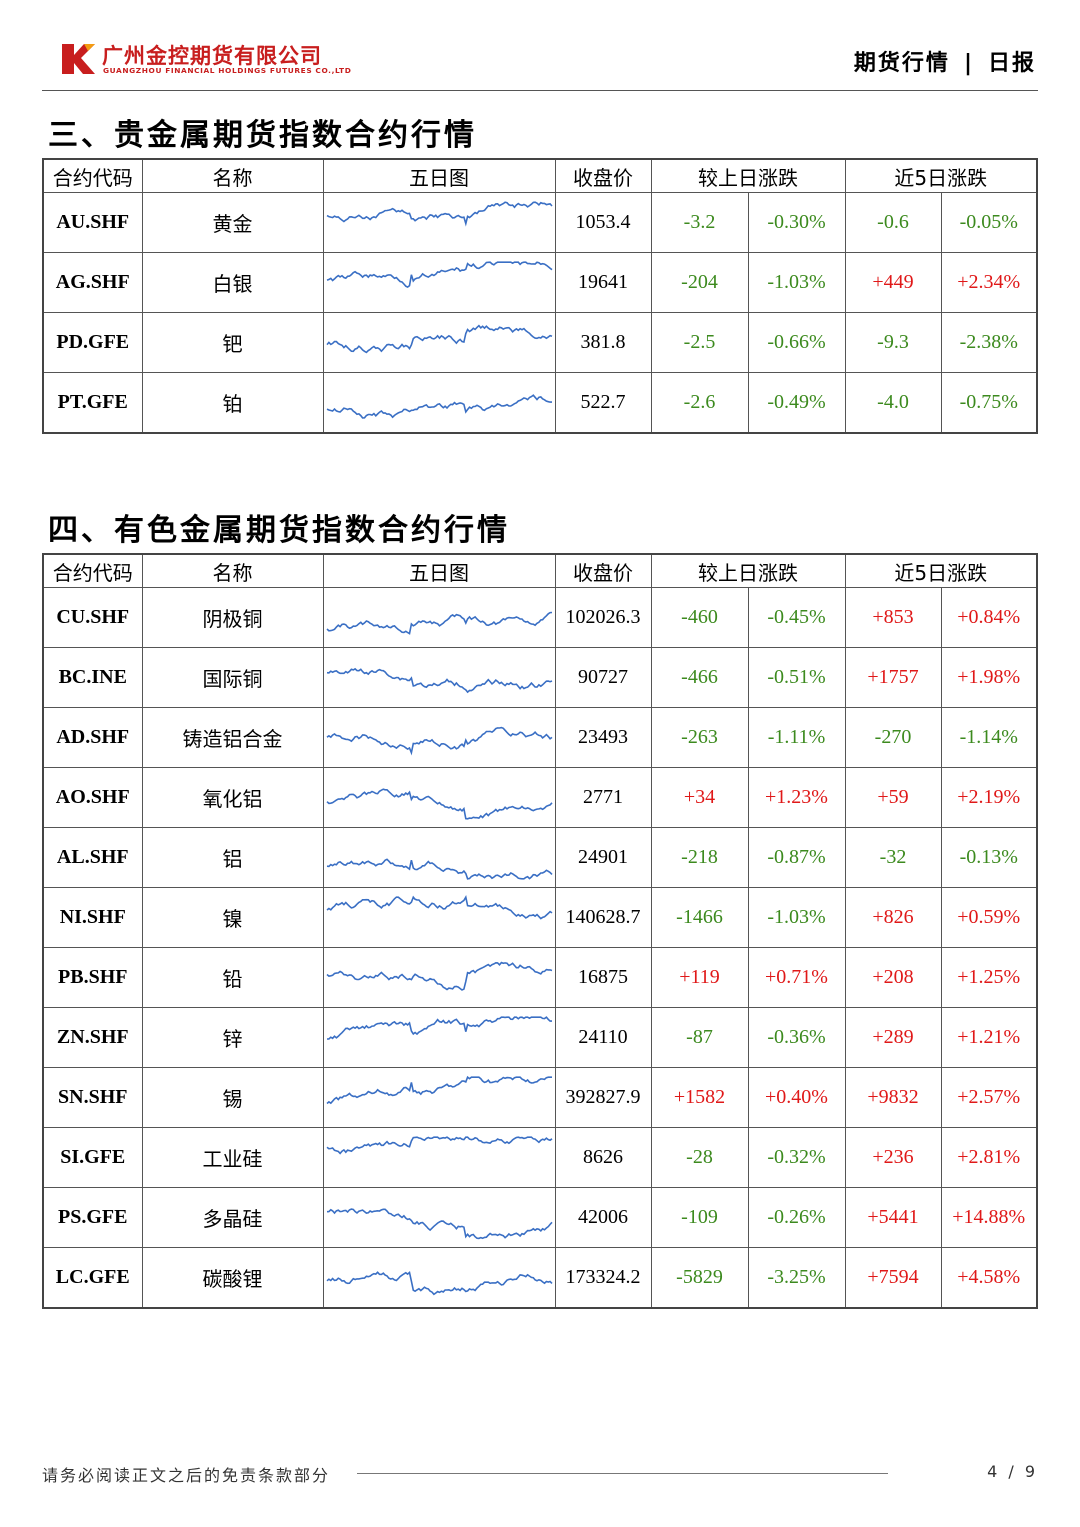 The height and width of the screenshot is (1527, 1080). Describe the element at coordinates (796, 1278) in the screenshot. I see `daily-change-pct: -3.25%` at that location.